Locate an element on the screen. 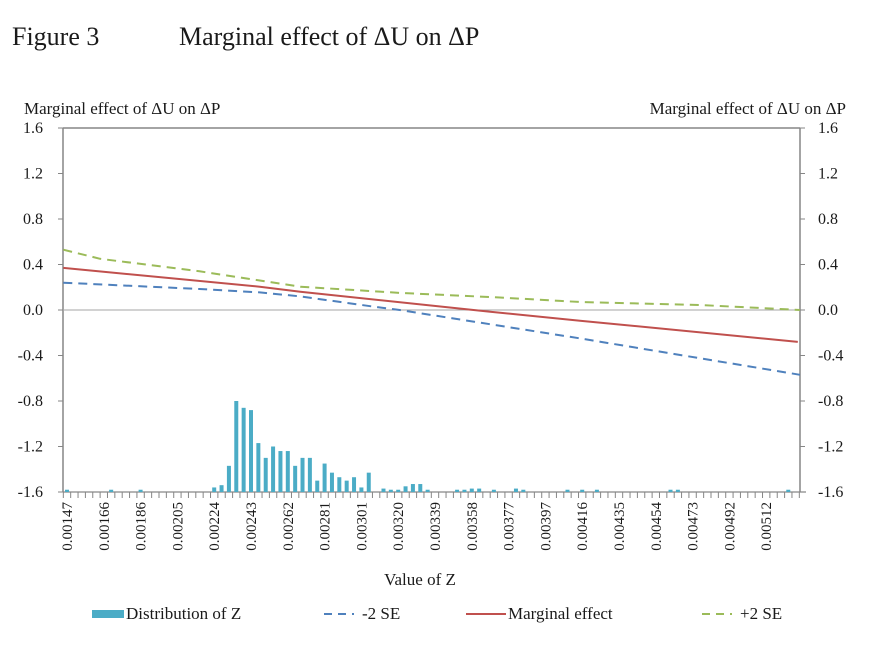 This screenshot has width=896, height=658. series-line-plus-2se is located at coordinates (432, 279).